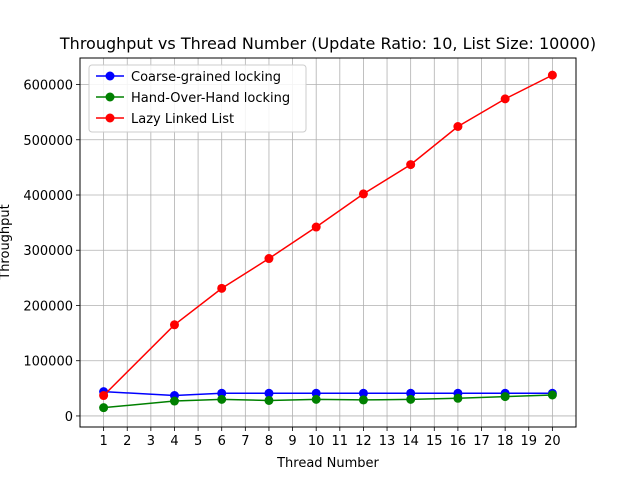  I want to click on x-tick-label: 5, so click(198, 441).